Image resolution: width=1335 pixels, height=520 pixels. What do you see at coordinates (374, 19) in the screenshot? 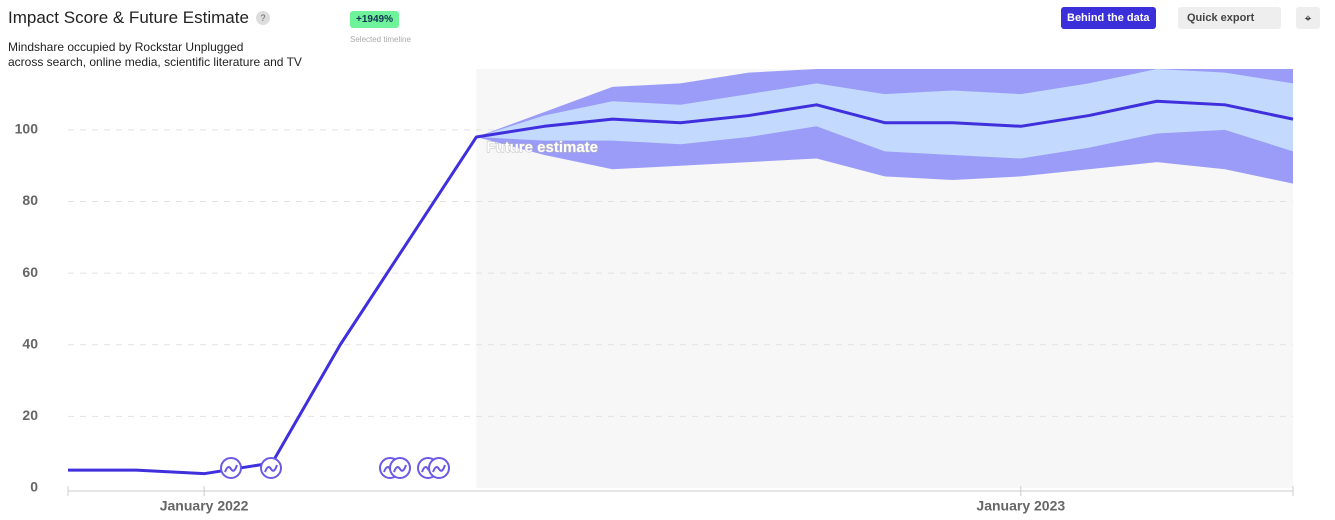
I see `growth-badge: +1949%` at bounding box center [374, 19].